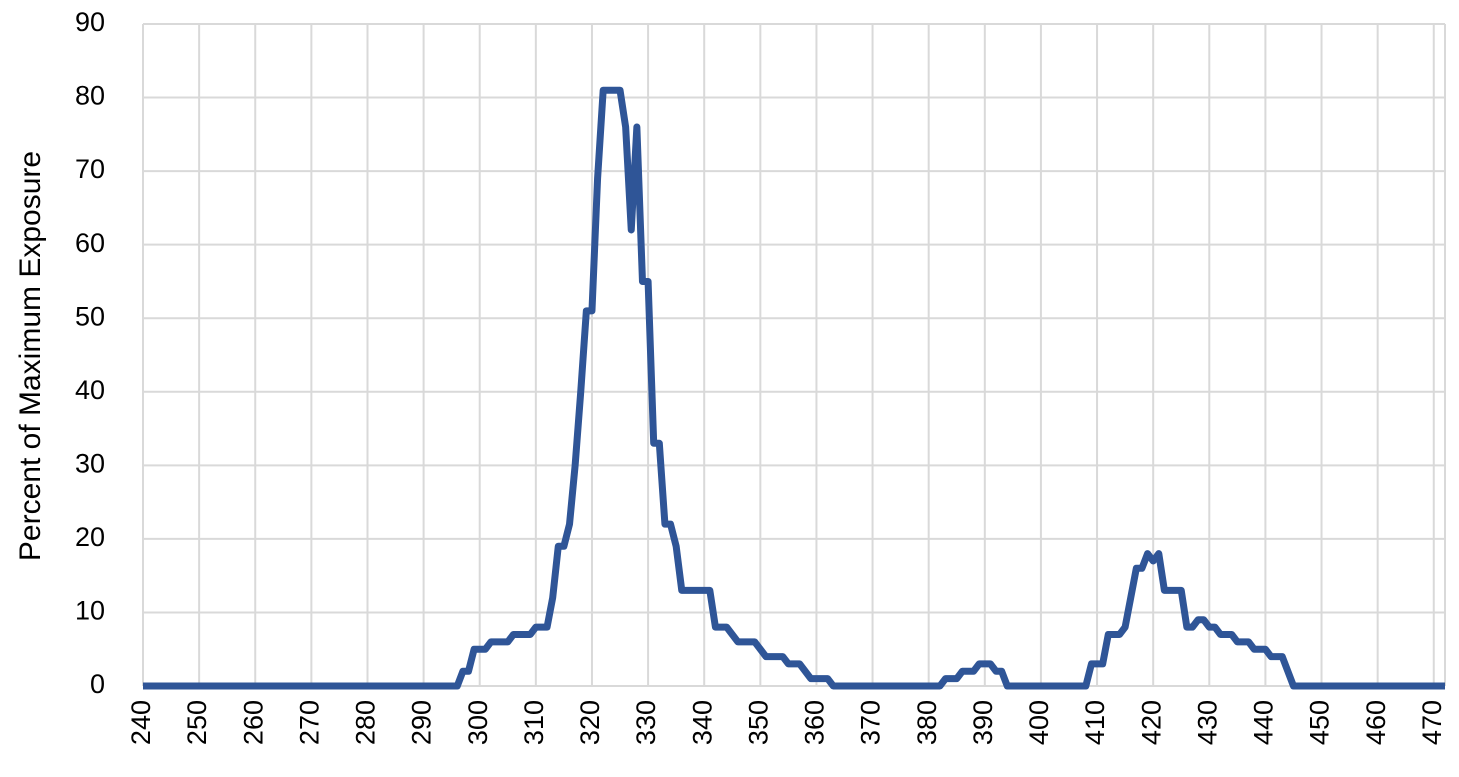 This screenshot has width=1459, height=777. What do you see at coordinates (758, 722) in the screenshot?
I see `x-tick-label: 350` at bounding box center [758, 722].